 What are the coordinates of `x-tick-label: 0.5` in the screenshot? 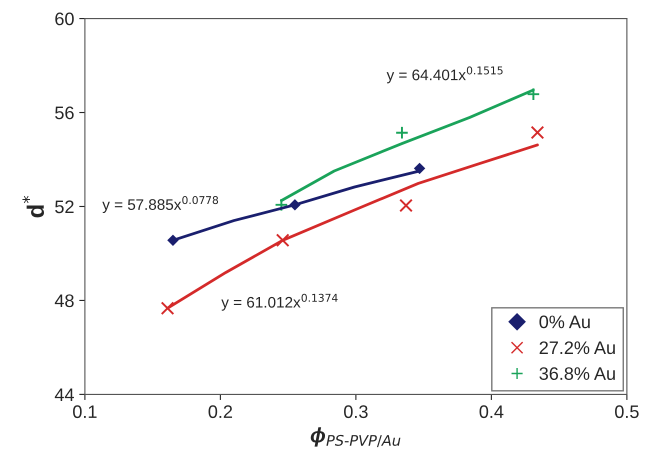 It's located at (627, 411).